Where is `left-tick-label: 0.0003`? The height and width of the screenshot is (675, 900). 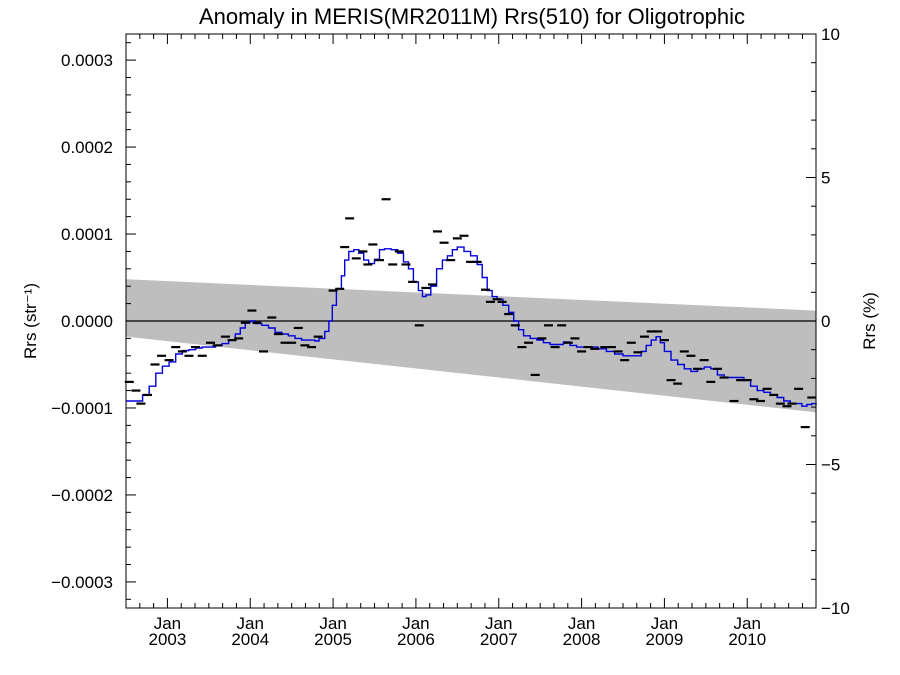 left-tick-label: 0.0003 is located at coordinates (87, 60).